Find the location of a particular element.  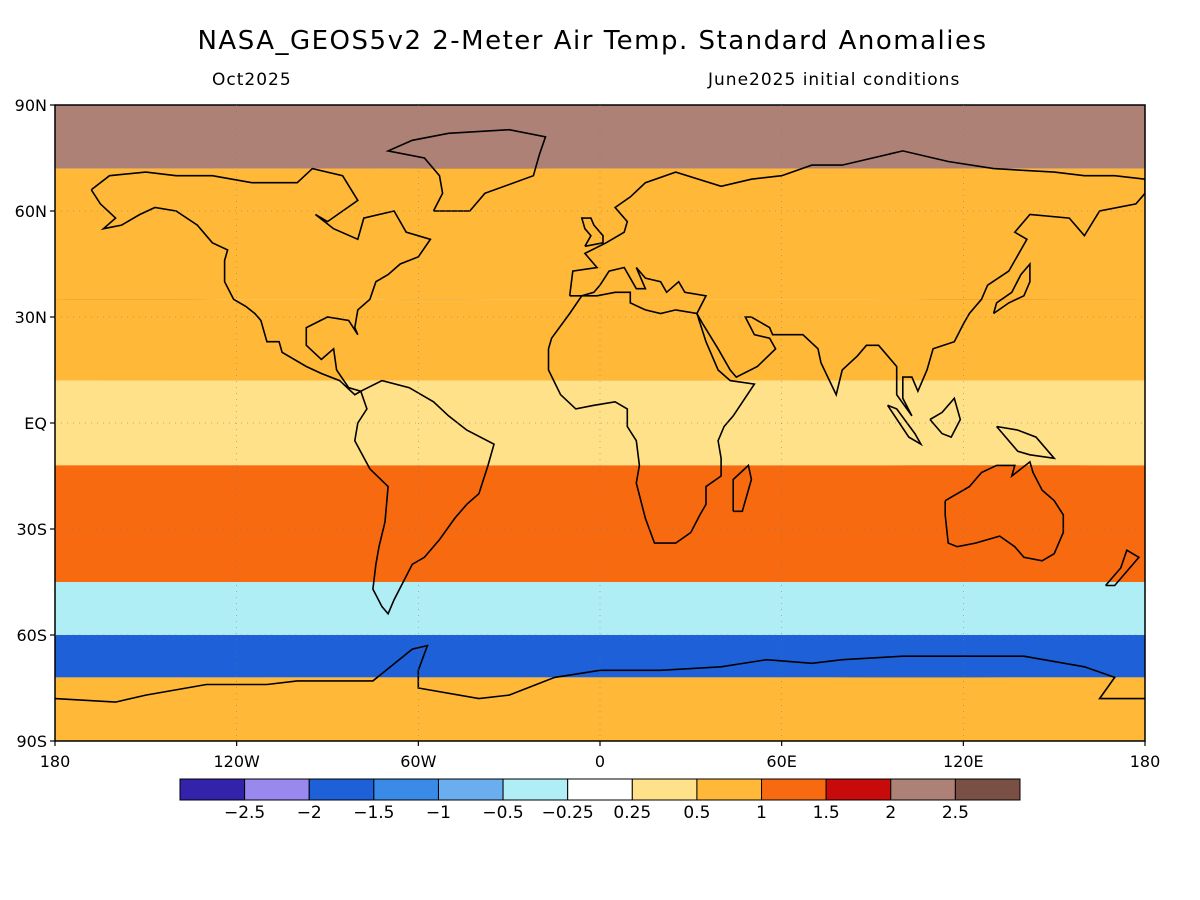

colorbar-label: −1 is located at coordinates (438, 813).